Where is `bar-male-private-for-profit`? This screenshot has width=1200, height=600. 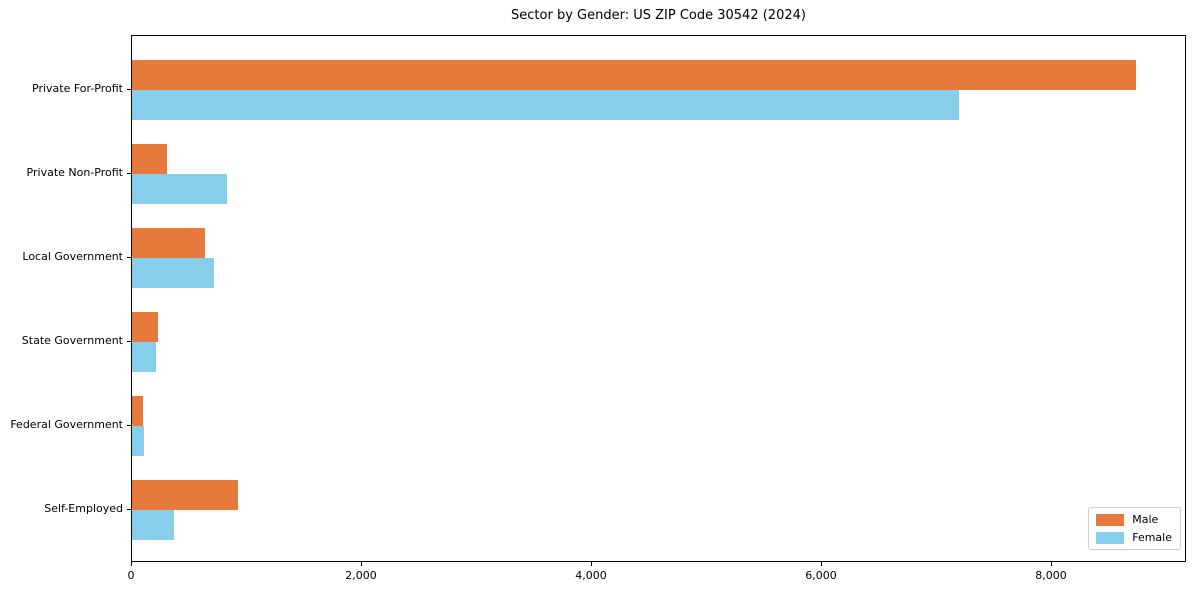
bar-male-private-for-profit is located at coordinates (634, 75).